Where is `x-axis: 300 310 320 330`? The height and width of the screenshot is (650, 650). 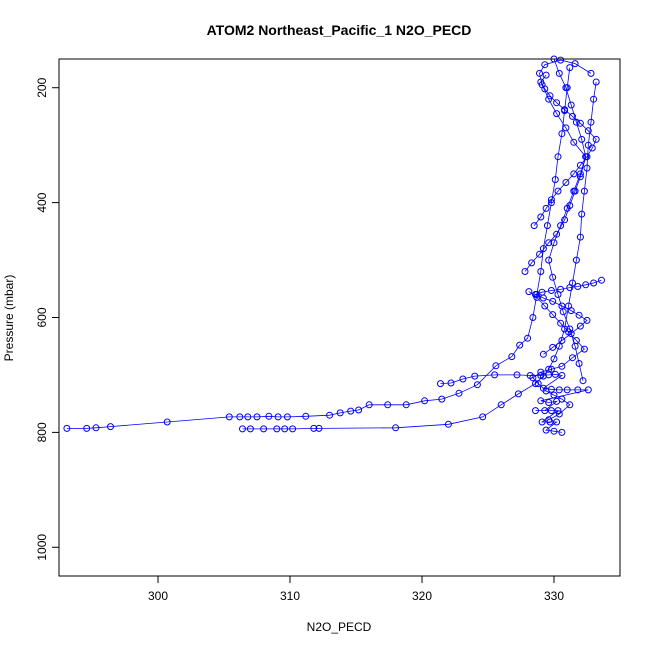
x-axis: 300 310 320 330 is located at coordinates (356, 589).